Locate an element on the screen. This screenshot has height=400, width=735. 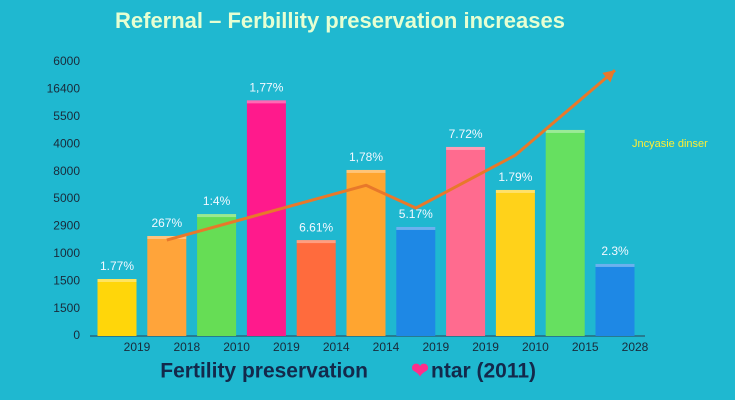
bar-label: 1:4% is located at coordinates (217, 201).